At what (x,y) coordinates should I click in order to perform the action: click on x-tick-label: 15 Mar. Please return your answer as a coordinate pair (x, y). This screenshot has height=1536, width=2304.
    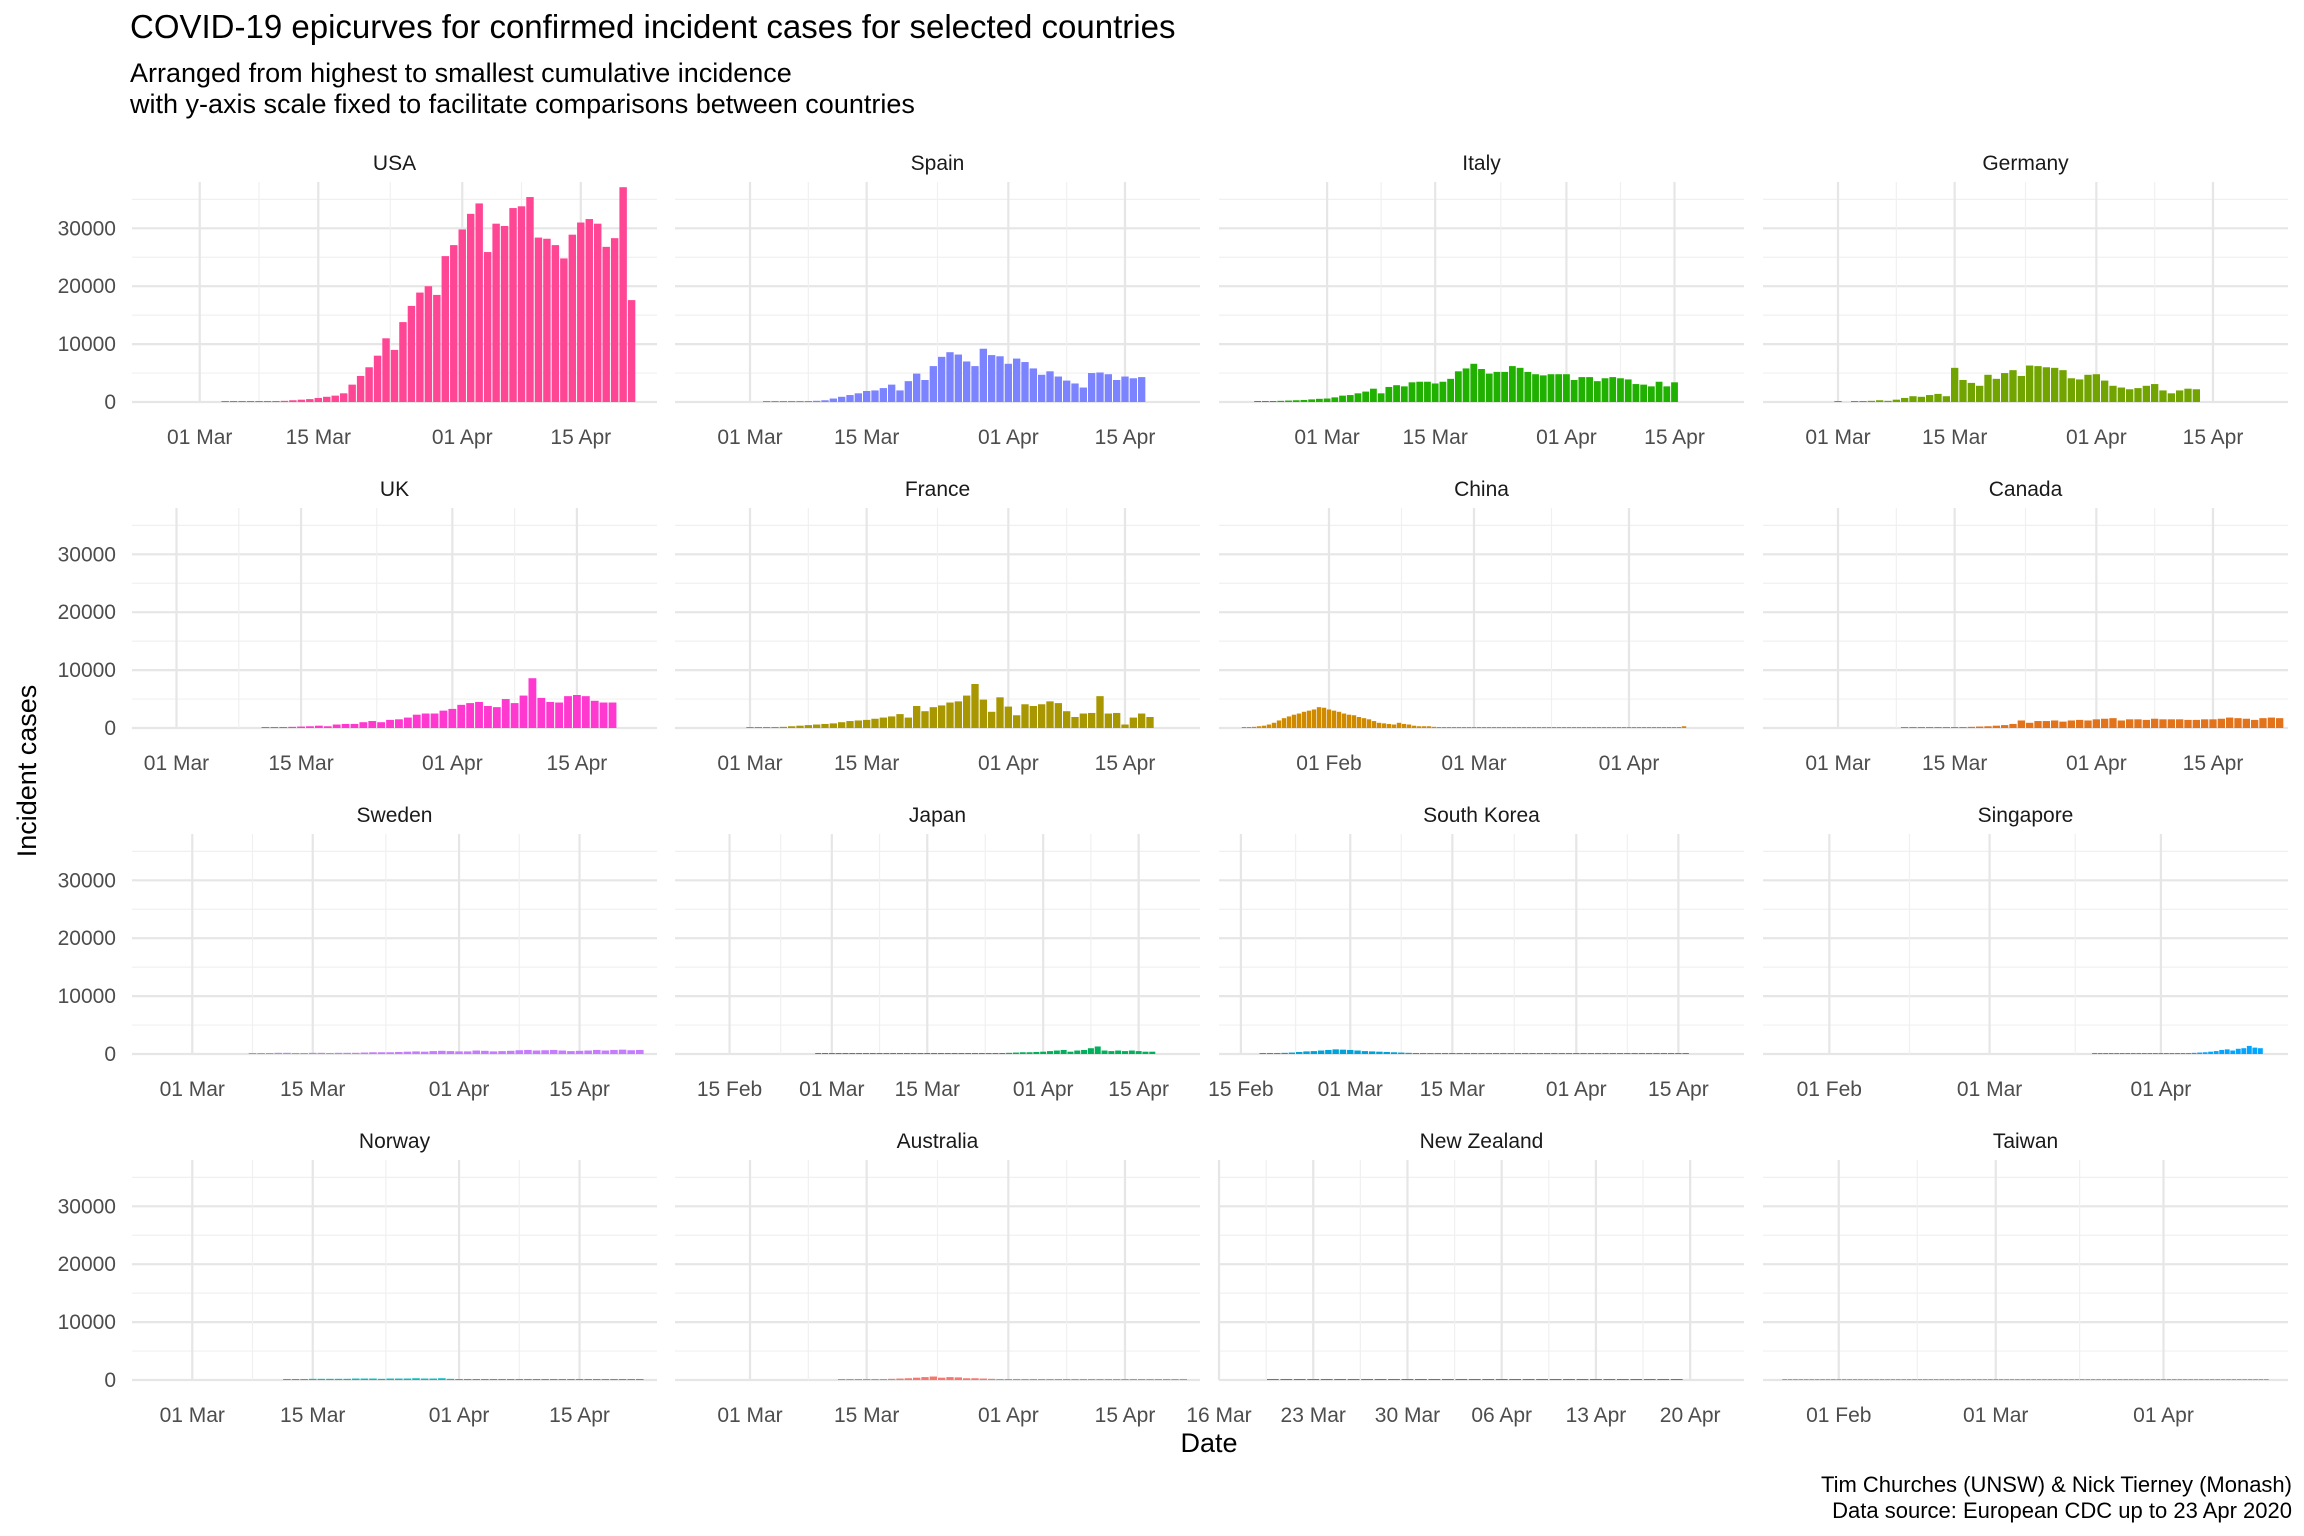
    Looking at the image, I should click on (866, 437).